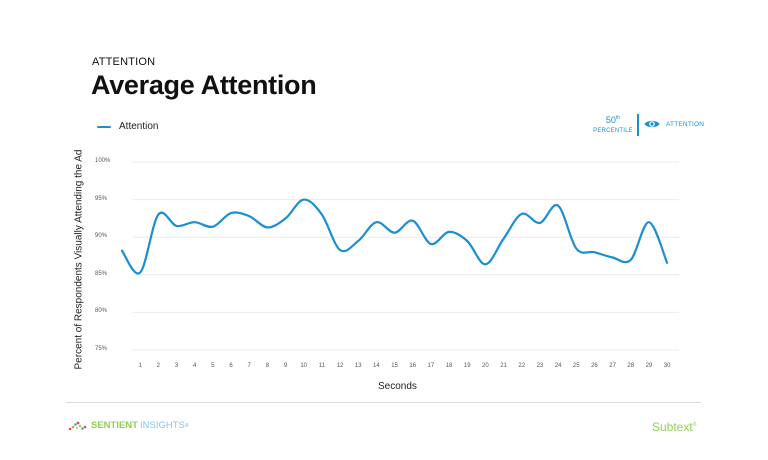  I want to click on x-tick-label: 21, so click(503, 366).